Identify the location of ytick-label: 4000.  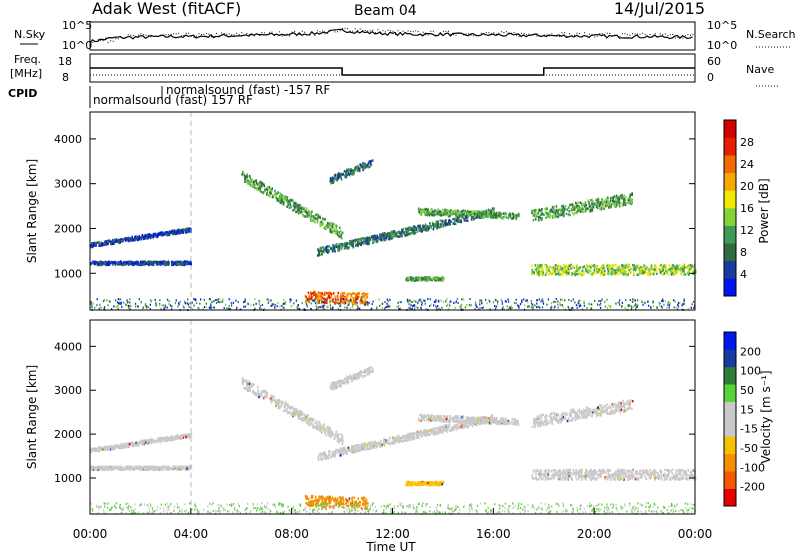
(68, 139).